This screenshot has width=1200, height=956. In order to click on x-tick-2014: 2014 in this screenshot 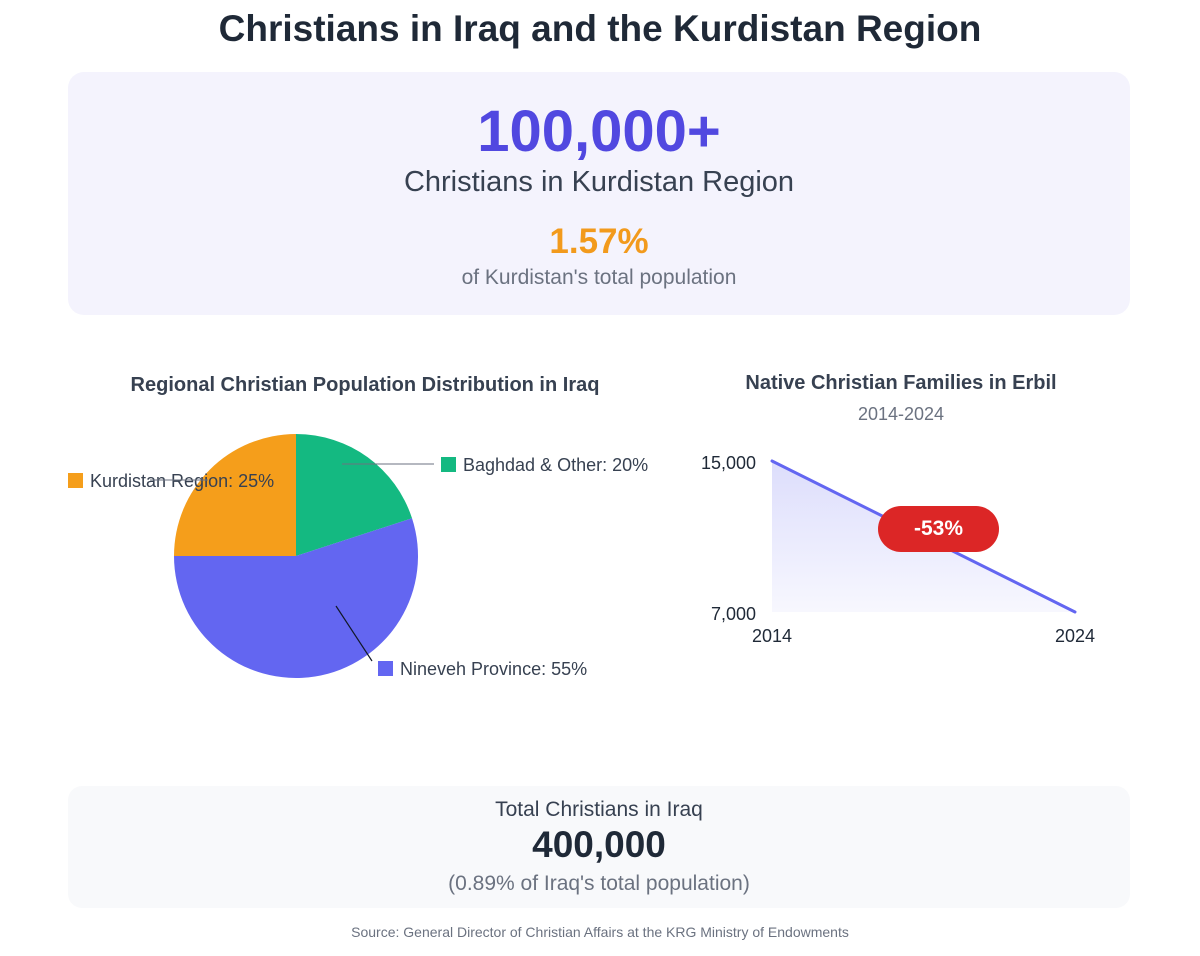, I will do `click(772, 636)`.